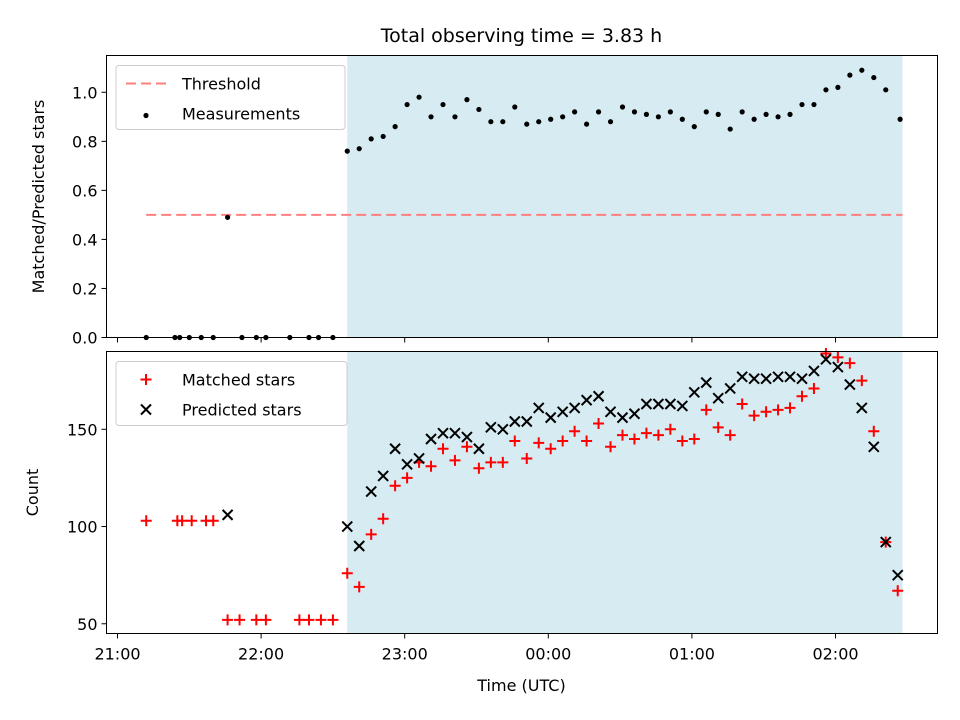 This screenshot has height=720, width=960. Describe the element at coordinates (238, 380) in the screenshot. I see `panel2-legend-label: Matched stars` at that location.